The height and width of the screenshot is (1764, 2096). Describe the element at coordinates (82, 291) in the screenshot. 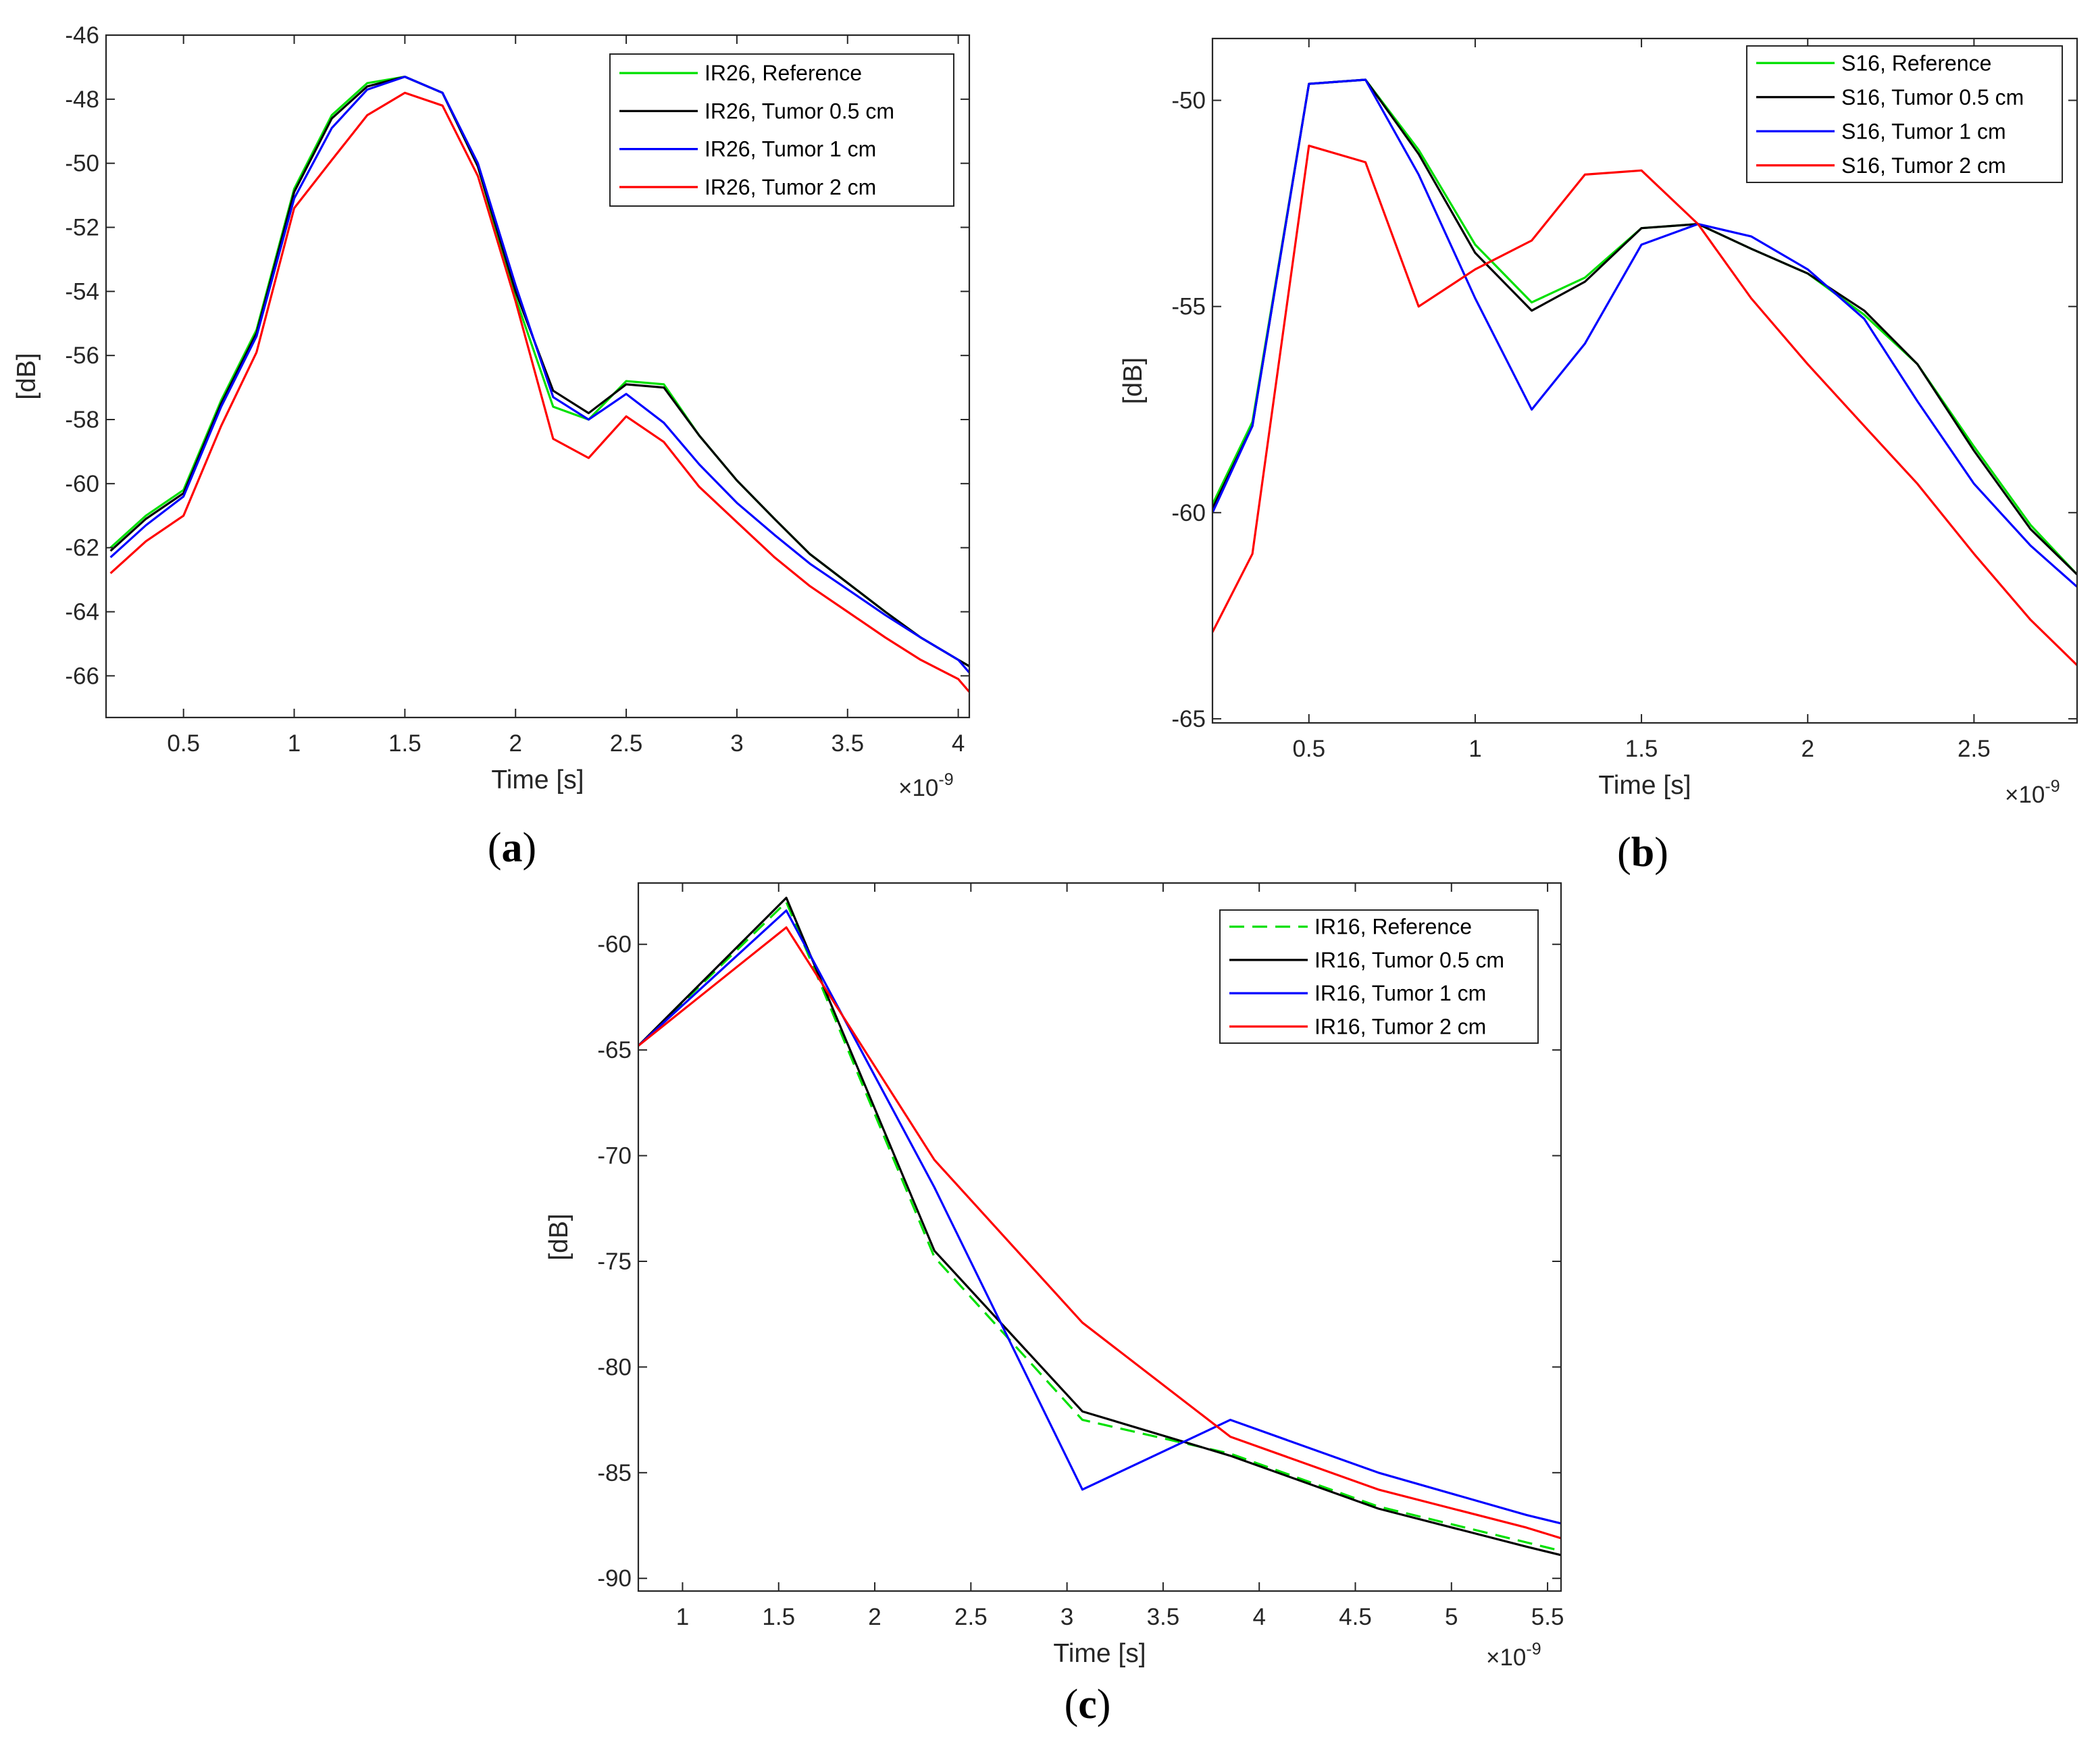

I see `y-tick-label-a: -54` at that location.